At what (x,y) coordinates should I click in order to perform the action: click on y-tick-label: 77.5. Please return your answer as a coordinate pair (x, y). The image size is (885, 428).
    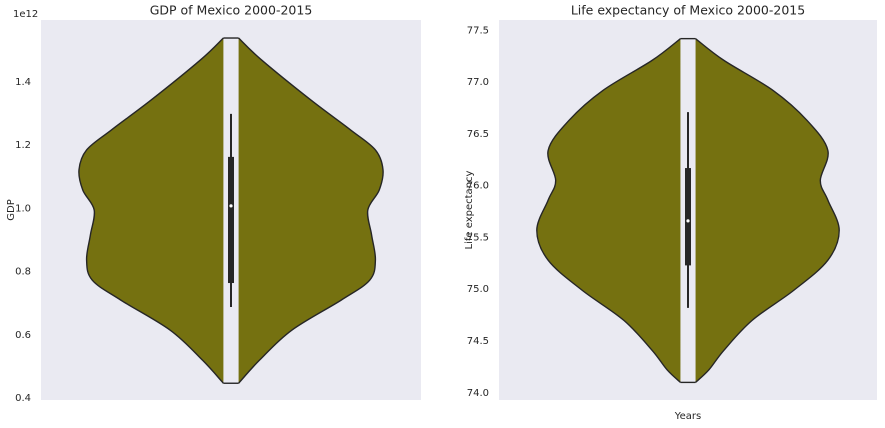
    Looking at the image, I should click on (478, 30).